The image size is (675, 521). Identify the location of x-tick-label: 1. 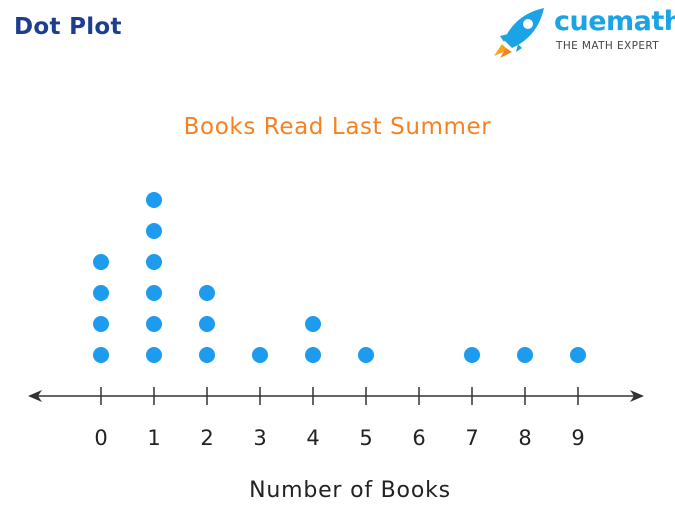
(153, 438).